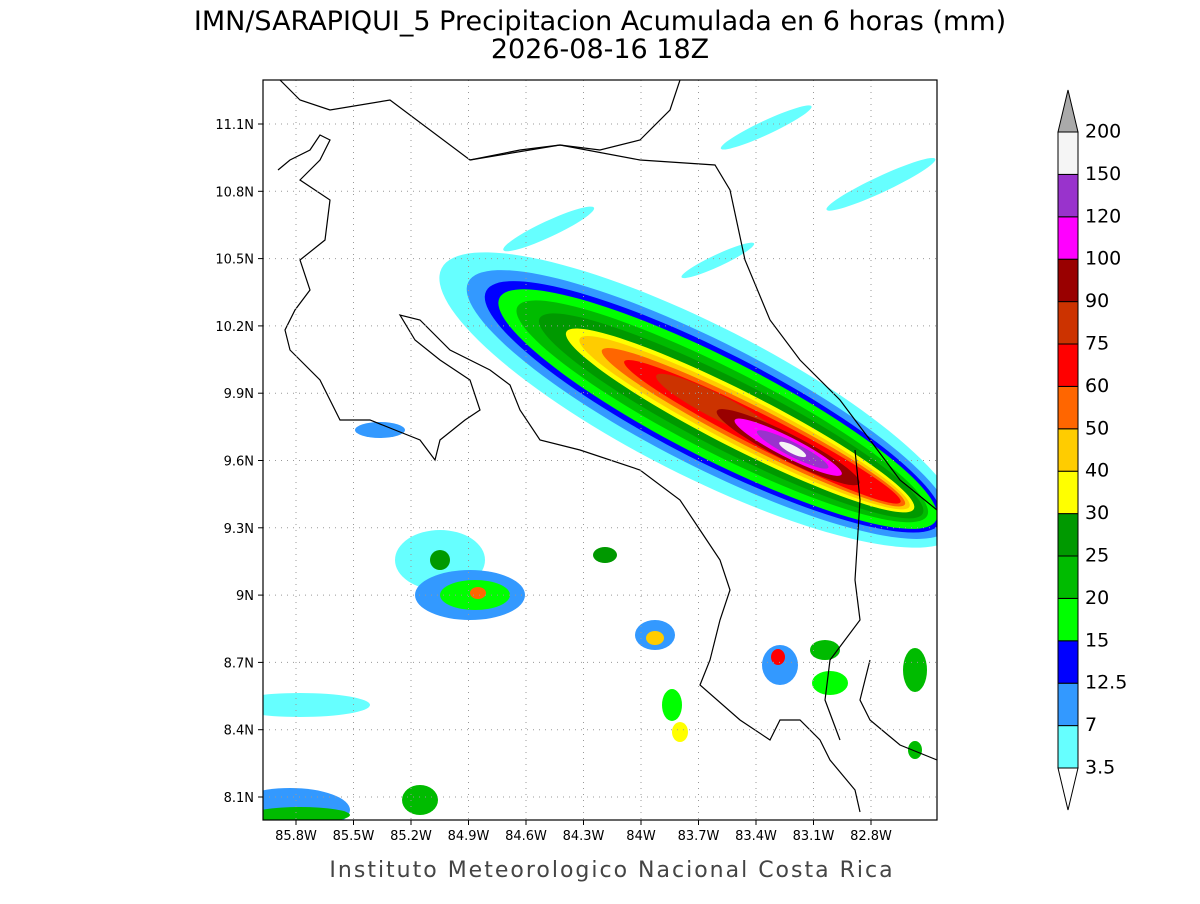 This screenshot has height=904, width=1200. What do you see at coordinates (234, 260) in the screenshot?
I see `lat-tick-label: 10.5N` at bounding box center [234, 260].